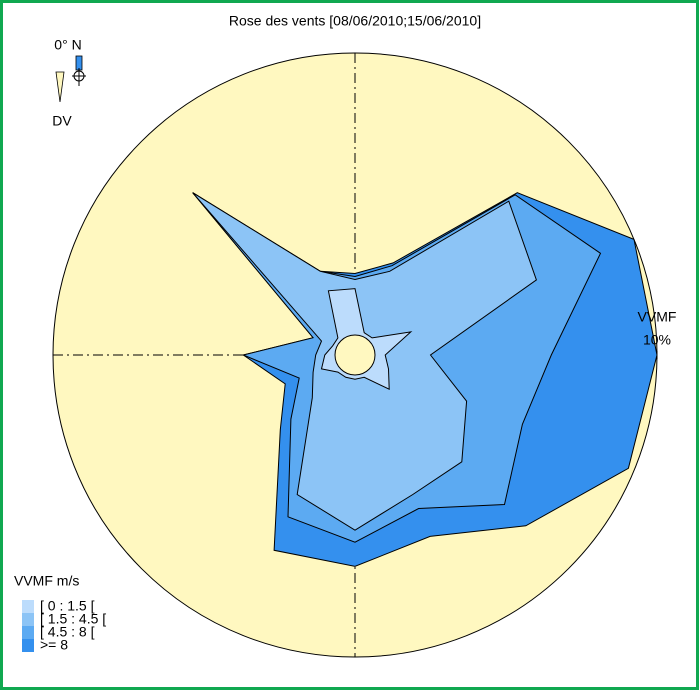  Describe the element at coordinates (62, 121) in the screenshot. I see `direction-label: DV` at that location.